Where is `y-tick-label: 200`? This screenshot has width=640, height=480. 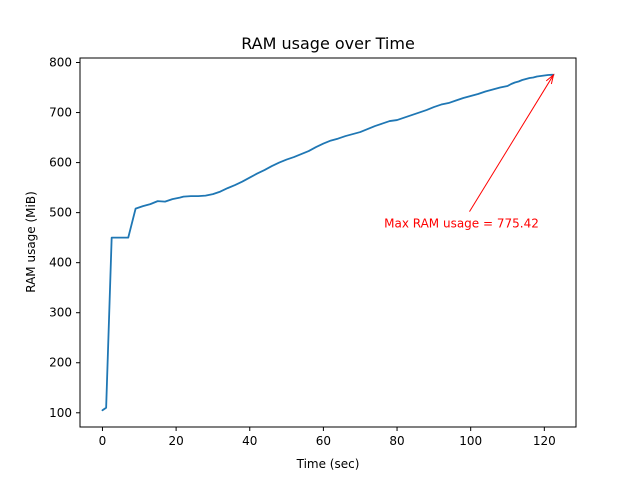 y-tick-label: 200 is located at coordinates (60, 363).